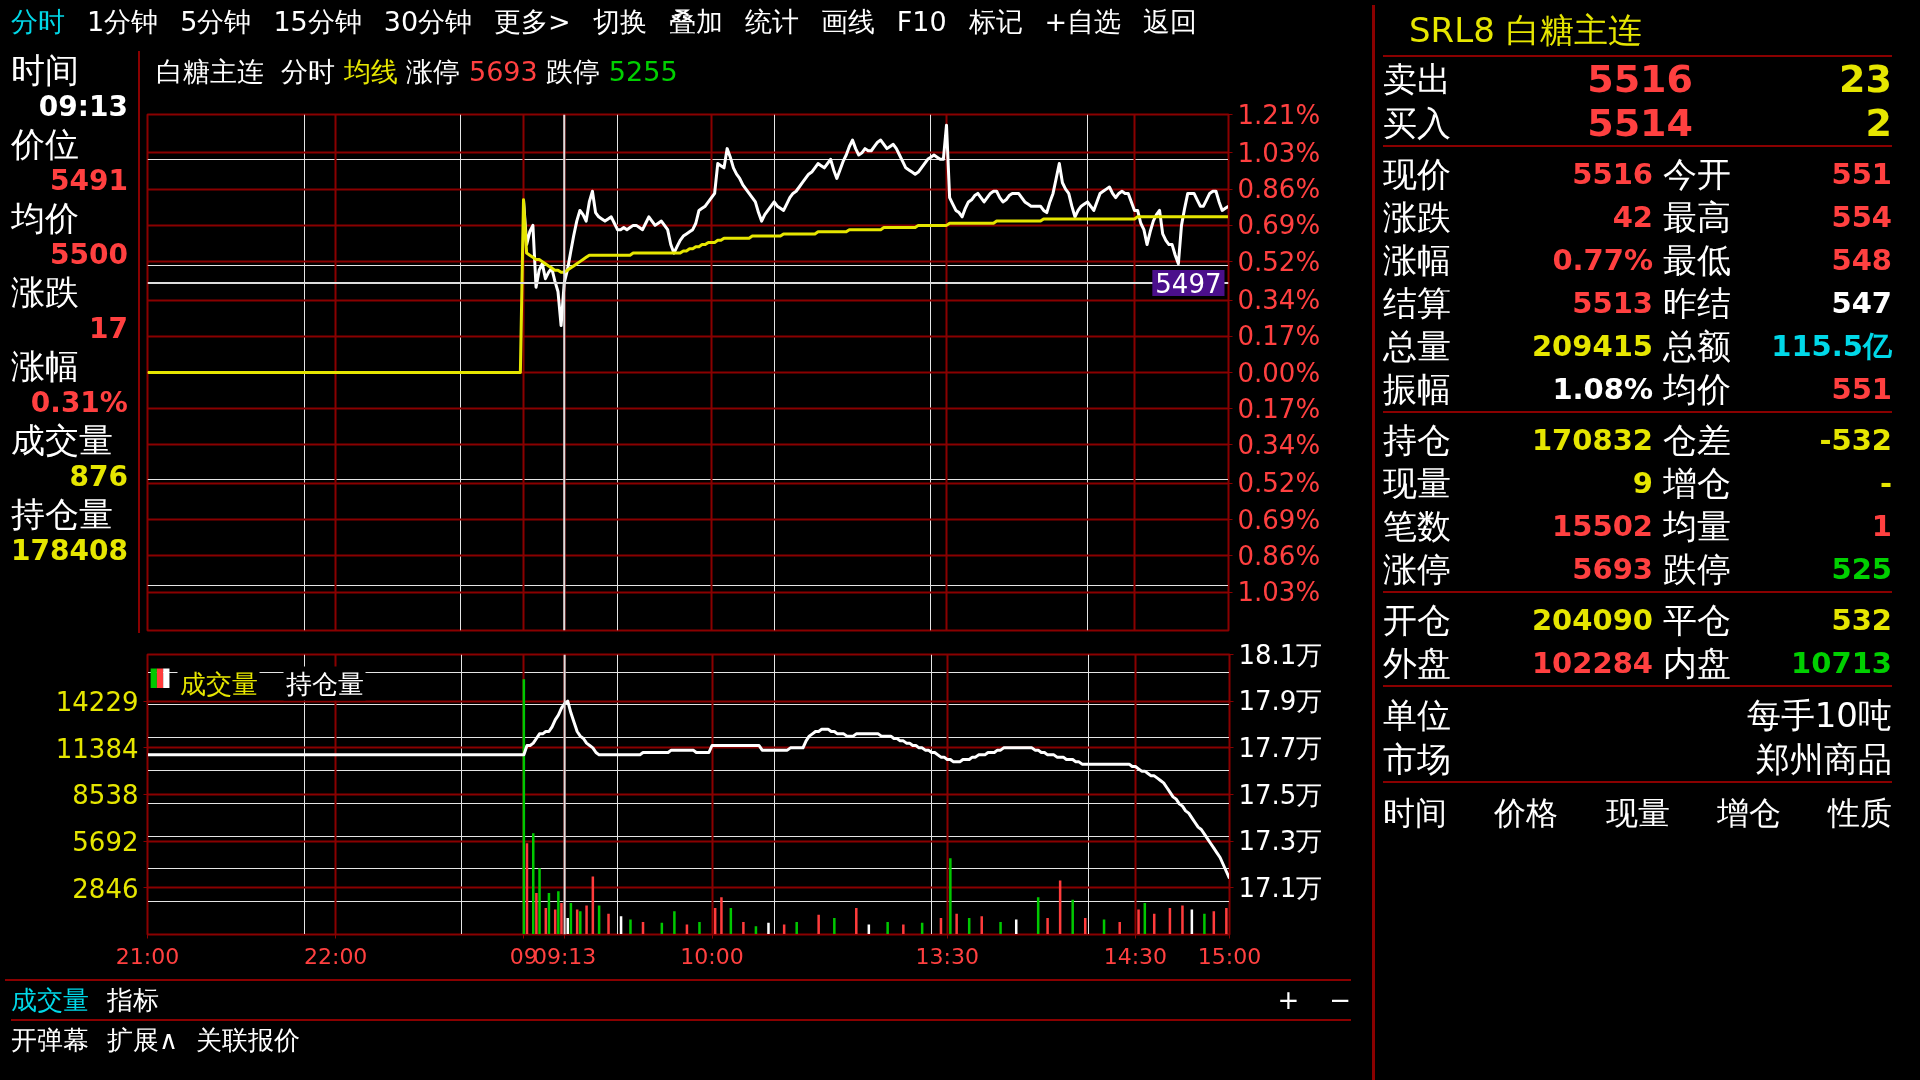 The height and width of the screenshot is (1080, 1920). Describe the element at coordinates (335, 956) in the screenshot. I see `x-tick-label: 22:00` at that location.